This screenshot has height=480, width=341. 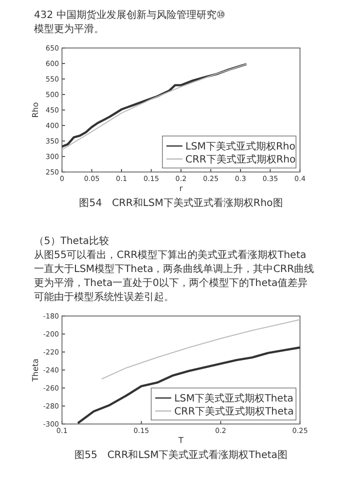 I want to click on text: 模型更为平滑。, so click(x=69, y=29).